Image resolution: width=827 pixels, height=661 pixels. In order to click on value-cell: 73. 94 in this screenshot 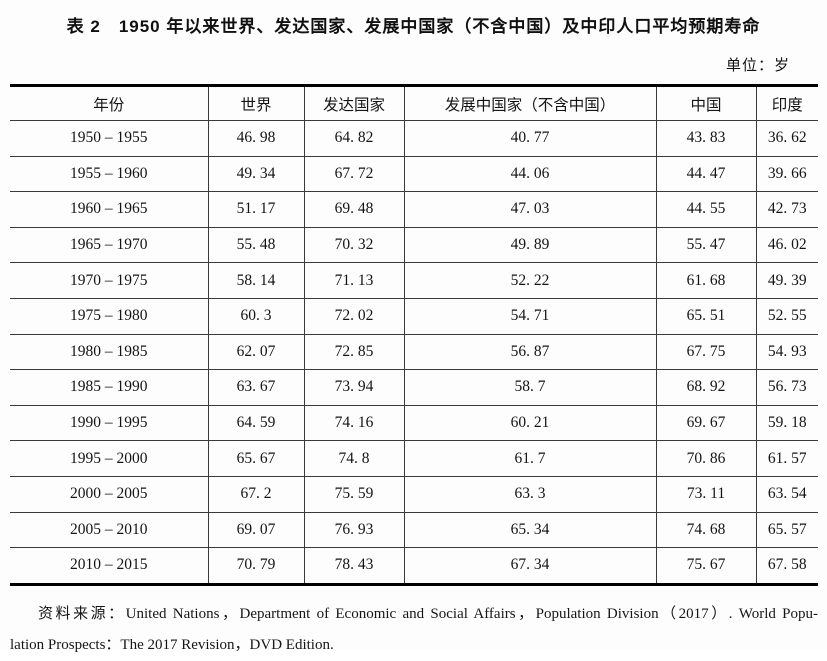, I will do `click(353, 387)`.